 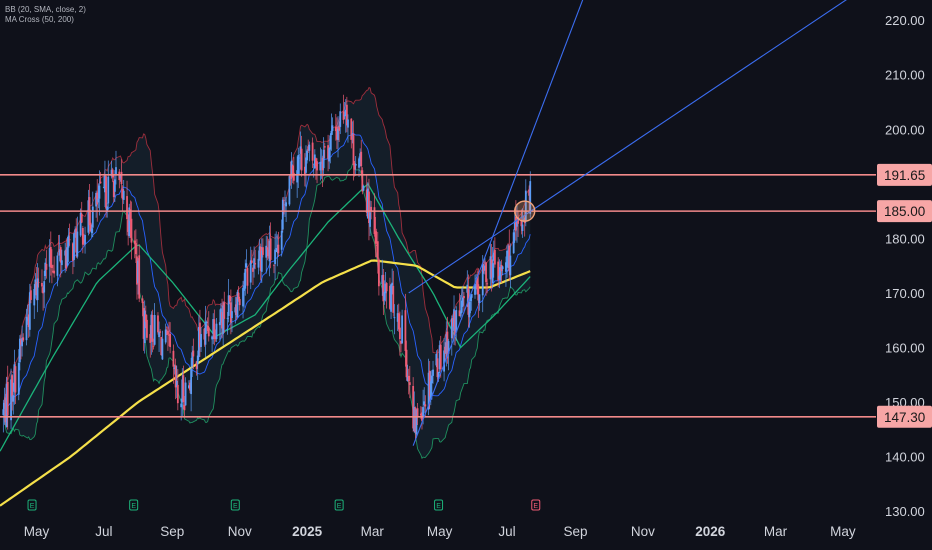 I want to click on x-tick-label: May, so click(x=843, y=531).